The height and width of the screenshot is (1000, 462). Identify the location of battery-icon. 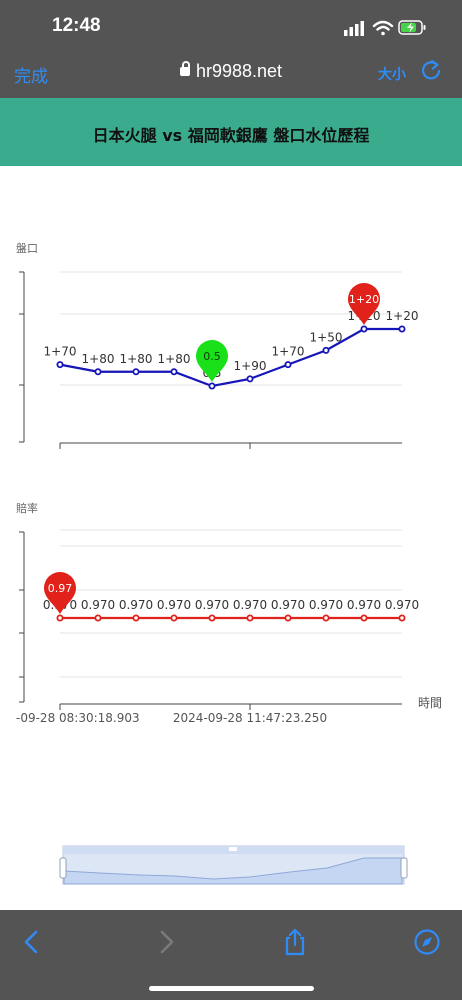
(412, 27).